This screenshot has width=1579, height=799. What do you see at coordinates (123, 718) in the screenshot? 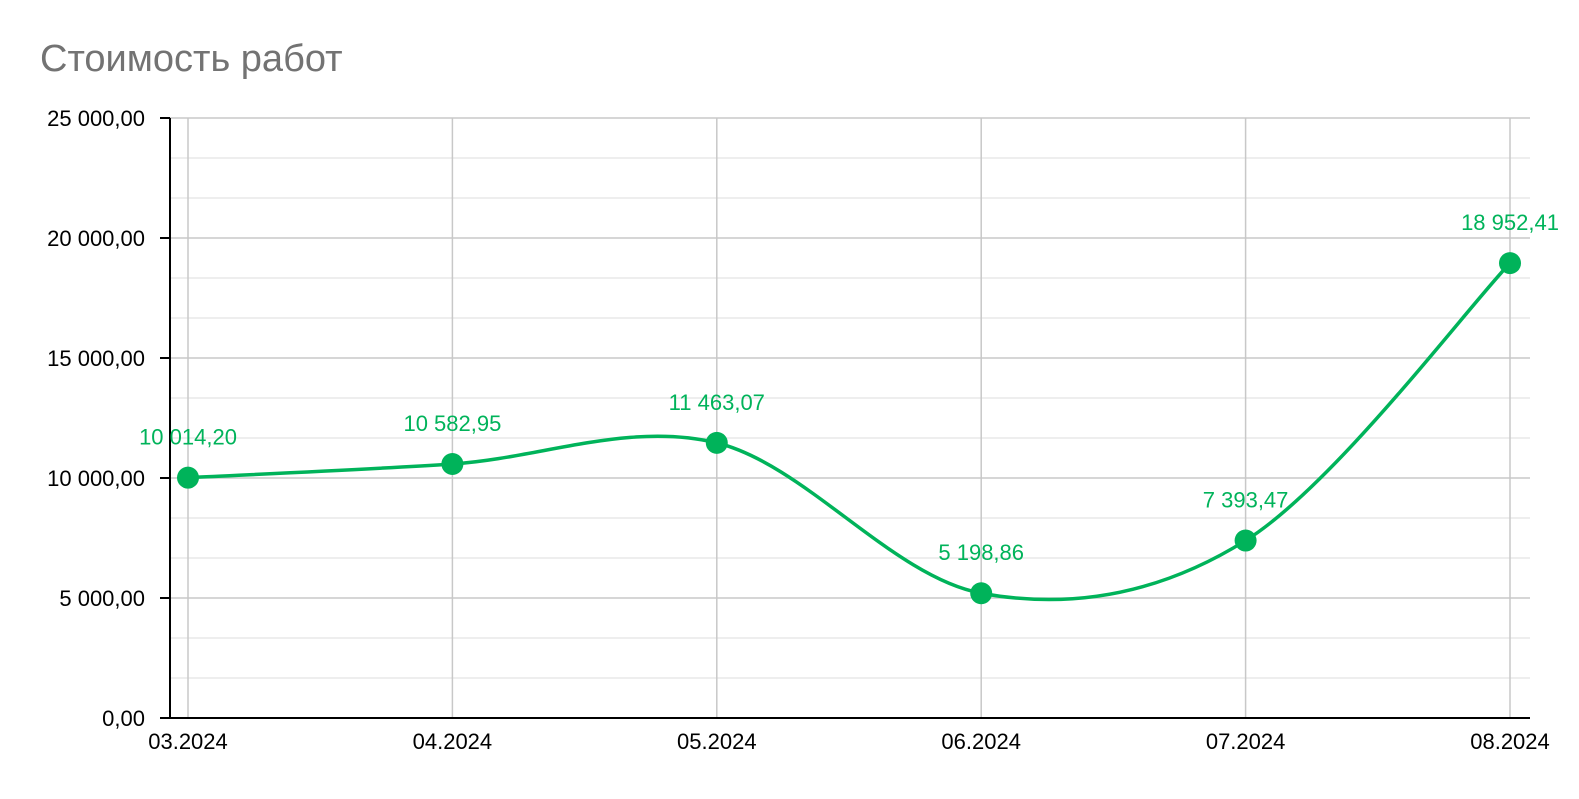
I see `y-tick-label: 0,00` at bounding box center [123, 718].